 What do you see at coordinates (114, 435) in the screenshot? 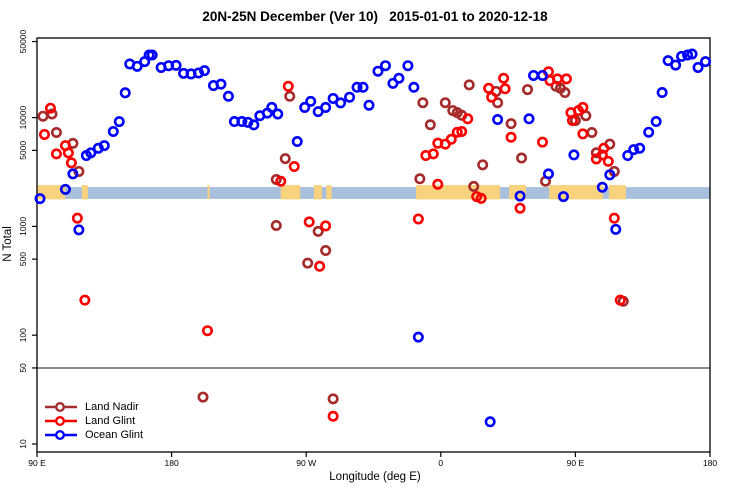
I see `legend-label: Ocean Glint` at bounding box center [114, 435].